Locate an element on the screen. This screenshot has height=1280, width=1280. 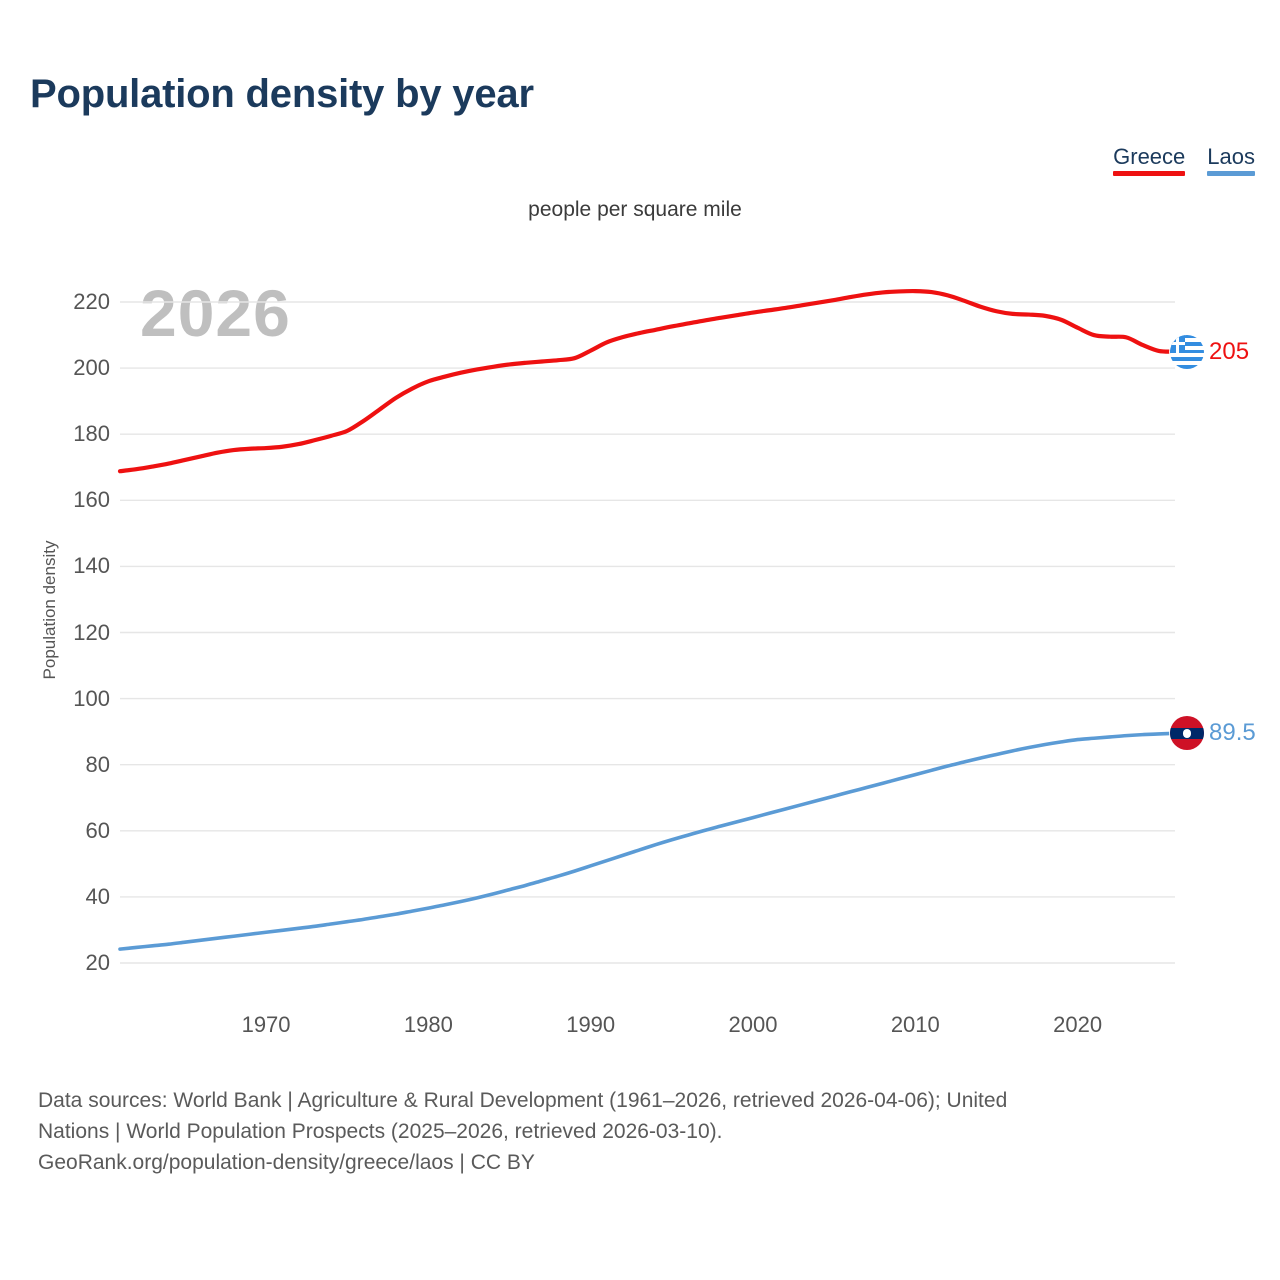
x-axis-tick: 2010 is located at coordinates (915, 1024).